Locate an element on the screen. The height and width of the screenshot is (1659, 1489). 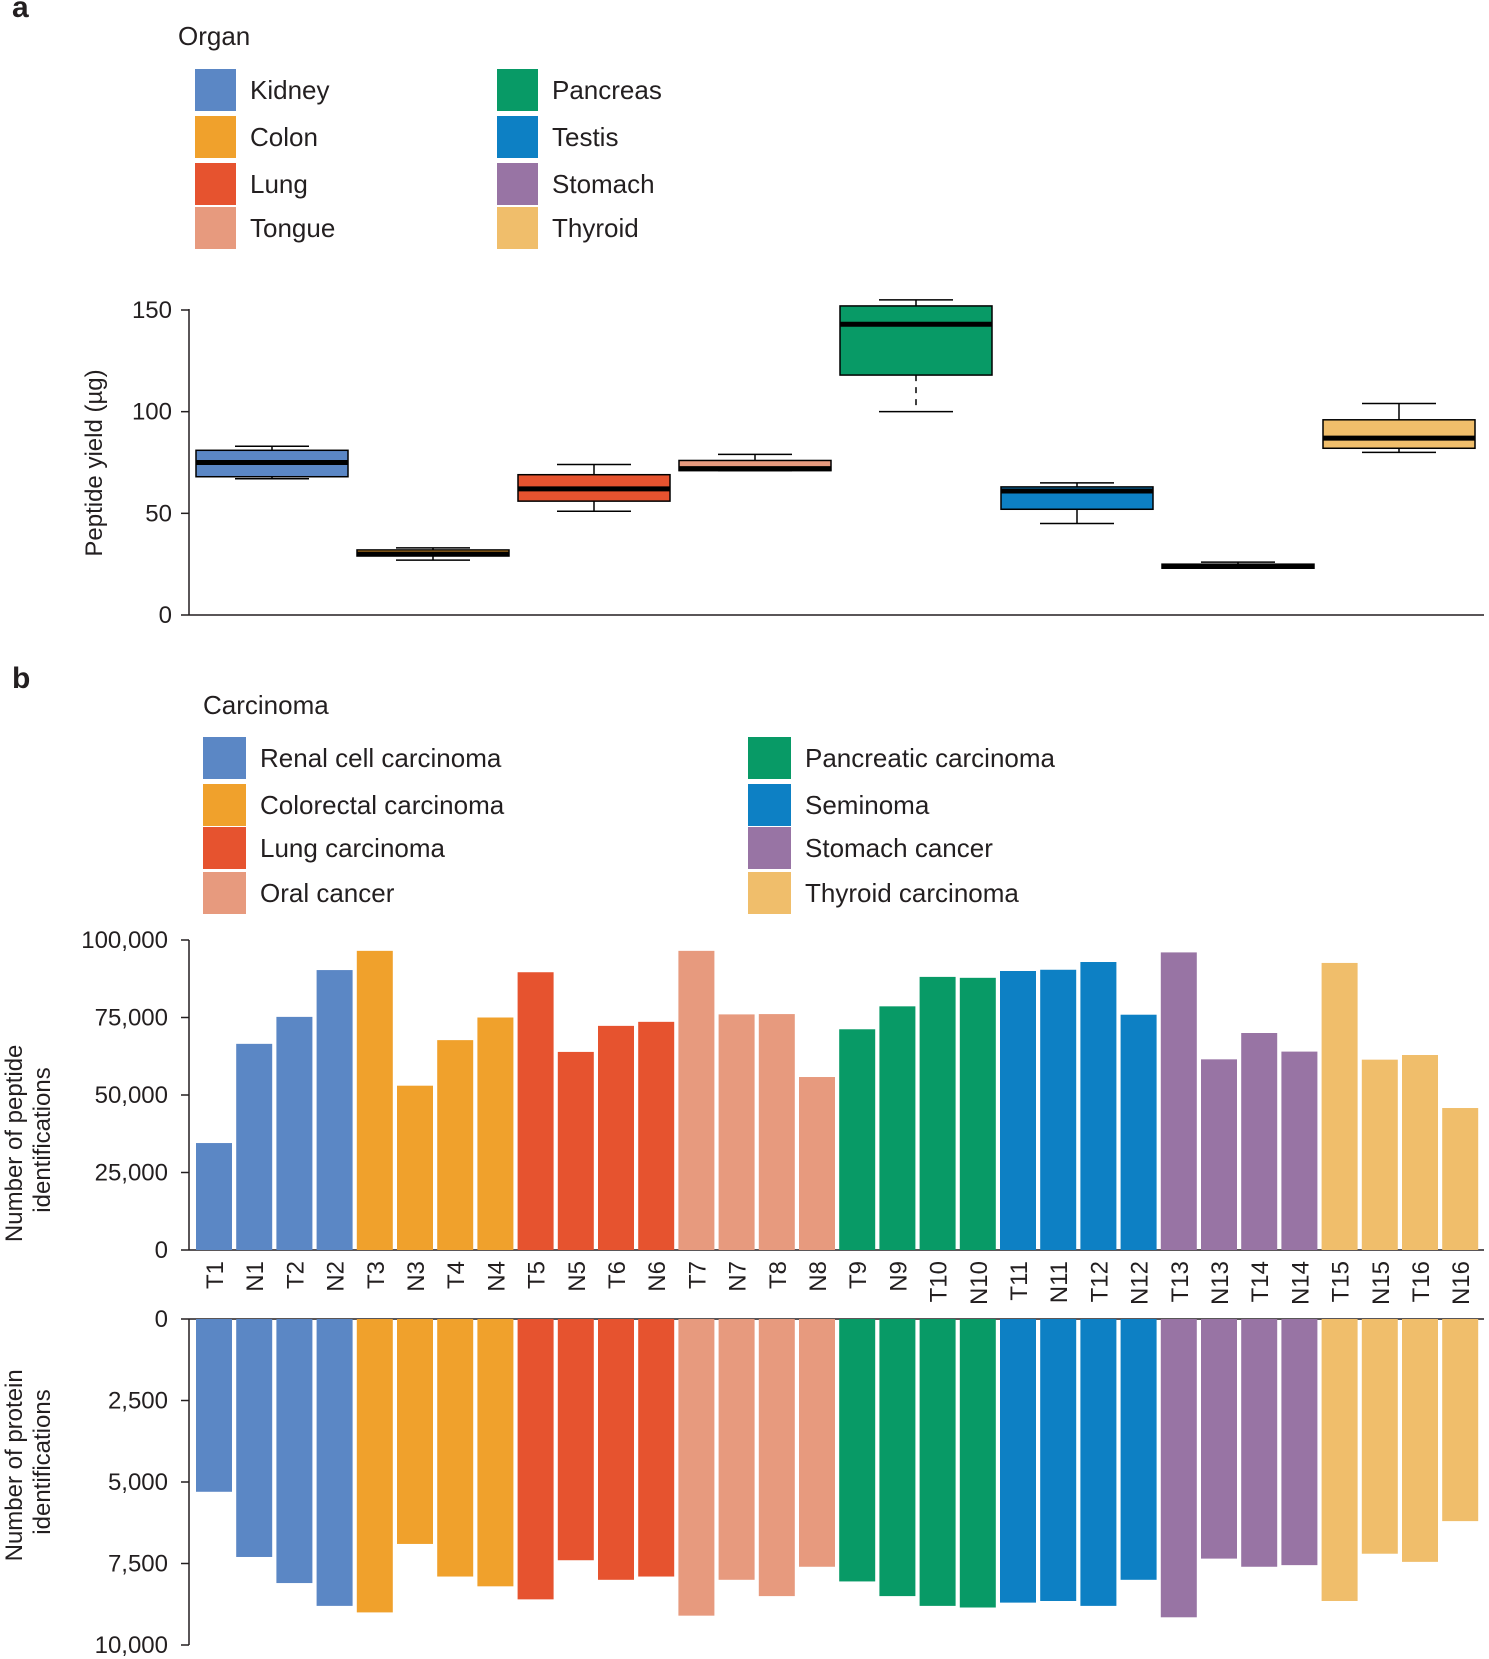
bar-peptide-t6 is located at coordinates (616, 1137).